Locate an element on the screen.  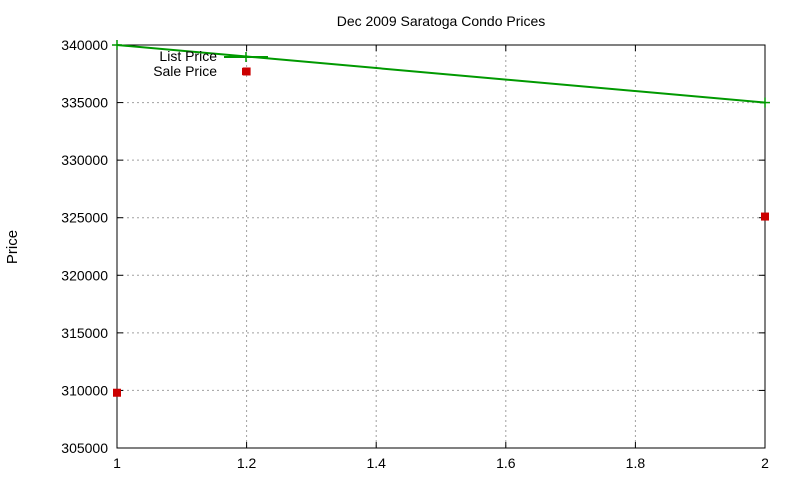
legend-marker-sale-price is located at coordinates (245, 71).